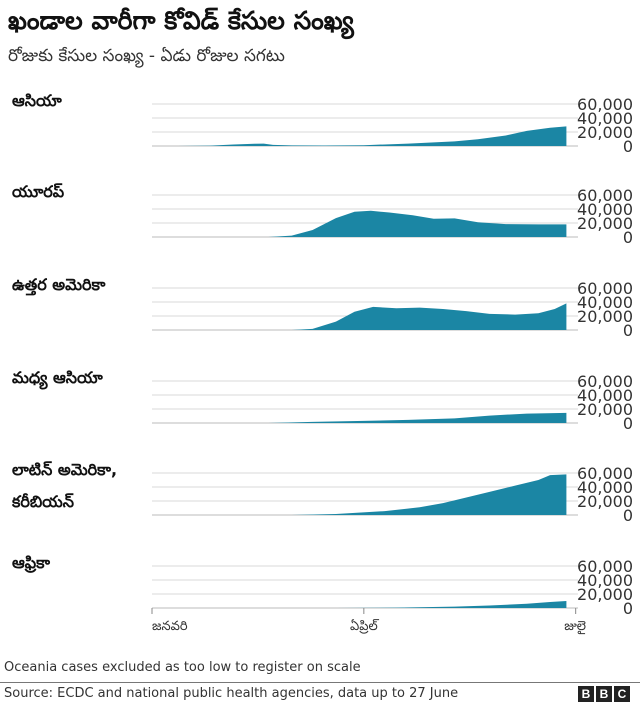  Describe the element at coordinates (64, 469) in the screenshot. I see `region-label: లాటిన్ అమెరికా,` at that location.